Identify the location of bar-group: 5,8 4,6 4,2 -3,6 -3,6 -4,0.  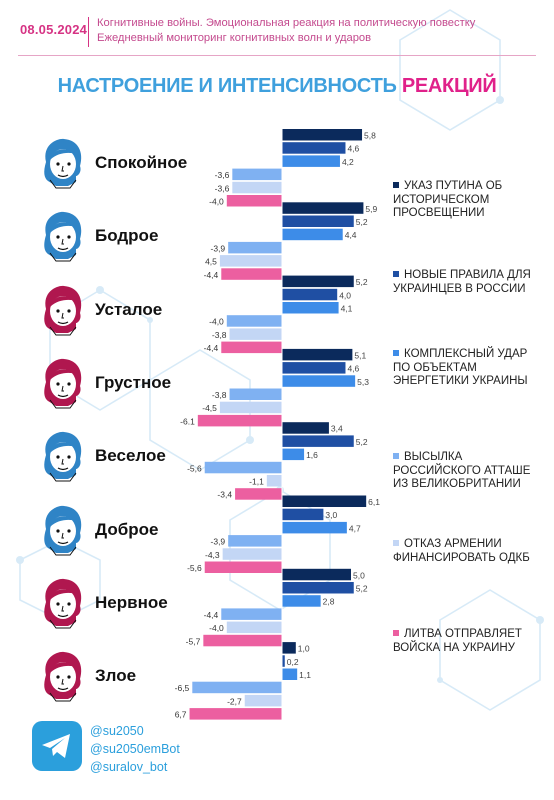
(292, 168).